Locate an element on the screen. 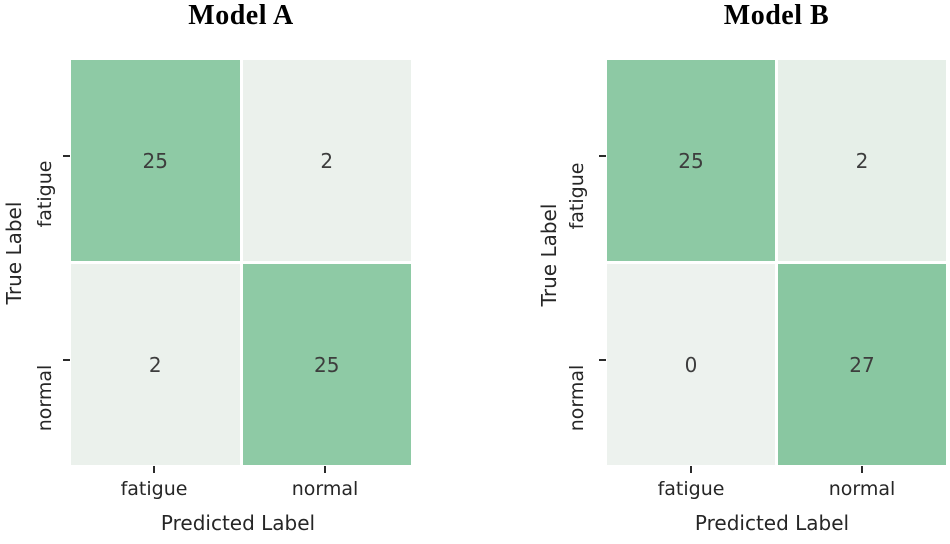  heatmap-cell-true-normal-pred-normal: 25 is located at coordinates (326, 364).